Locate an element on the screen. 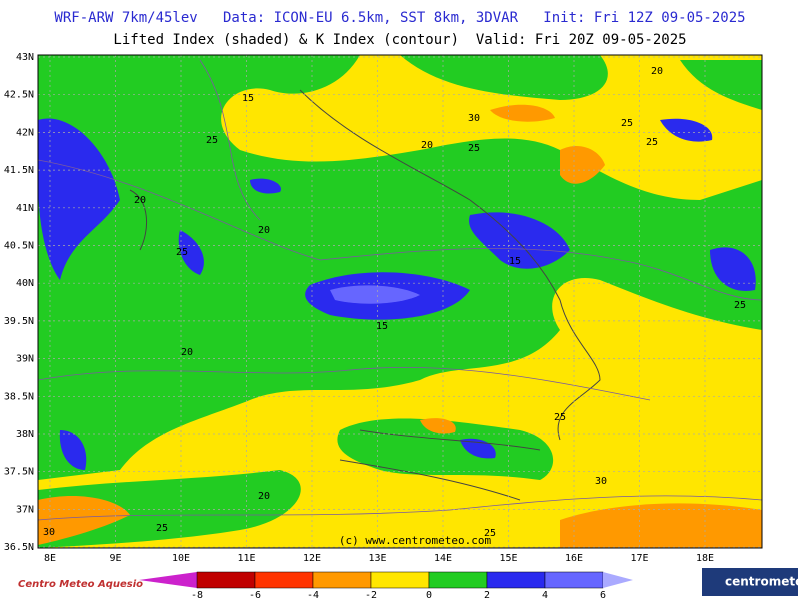  lat-label: 42.5N is located at coordinates (19, 95).